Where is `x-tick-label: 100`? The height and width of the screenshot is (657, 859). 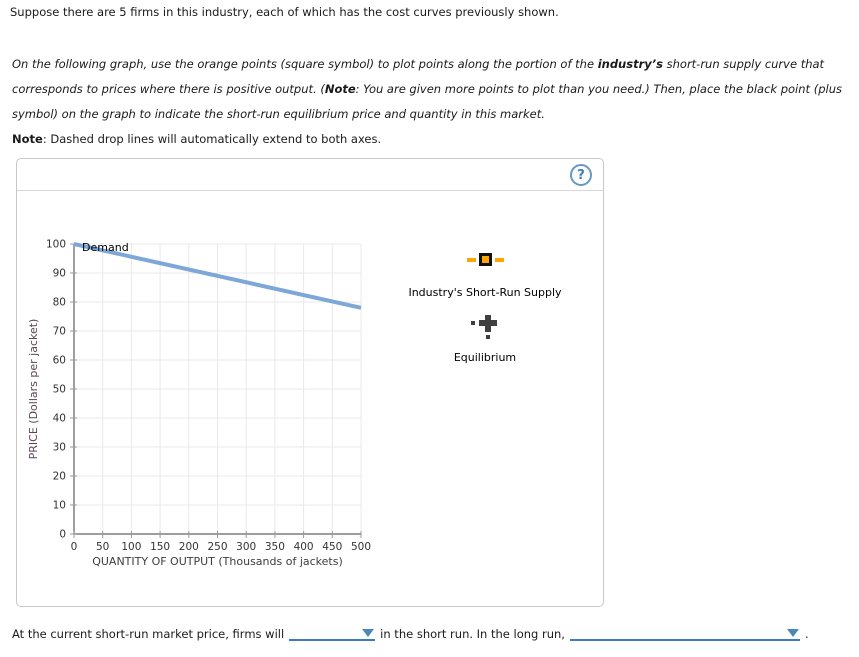 x-tick-label: 100 is located at coordinates (131, 547).